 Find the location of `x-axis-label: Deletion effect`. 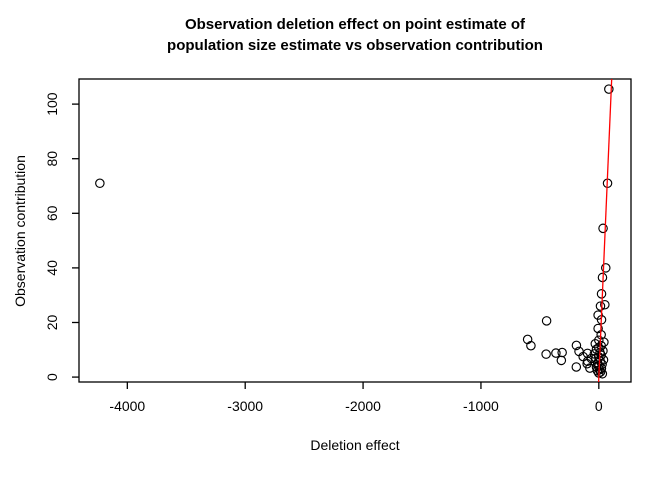

x-axis-label: Deletion effect is located at coordinates (355, 445).